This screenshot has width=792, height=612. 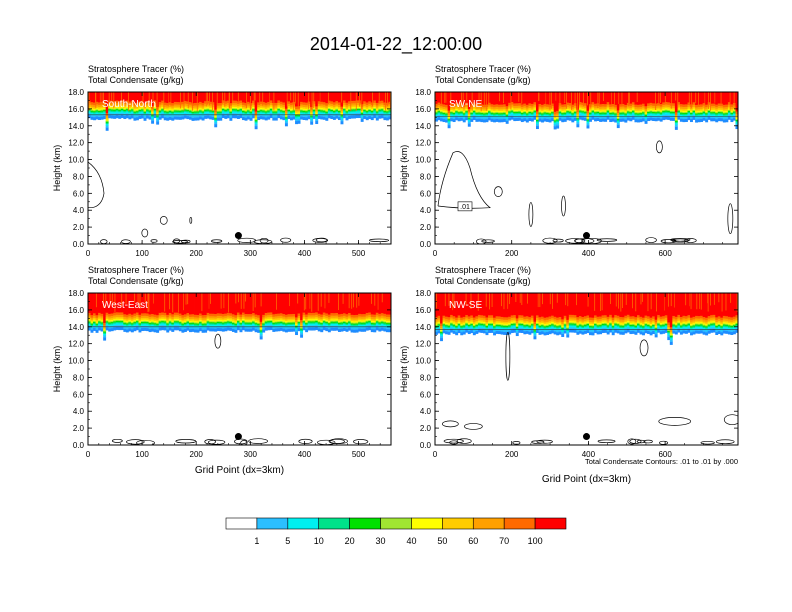 I want to click on condensate-contour, so click(x=531, y=214).